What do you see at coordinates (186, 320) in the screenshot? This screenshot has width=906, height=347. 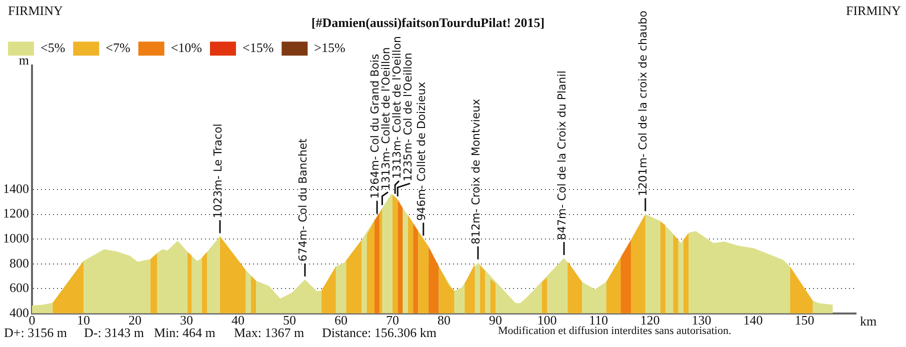 I see `x-tick-label: 30` at bounding box center [186, 320].